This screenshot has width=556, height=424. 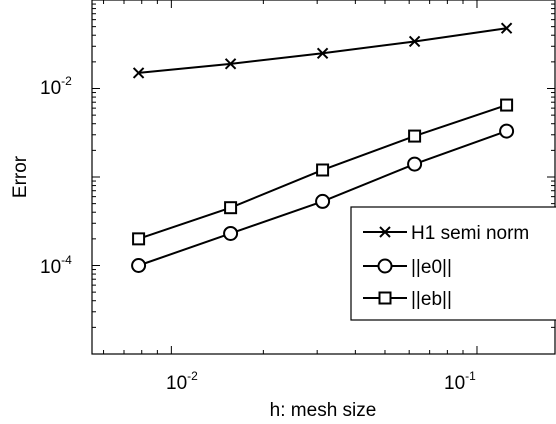 I want to click on x-axis-label: h: mesh size, so click(x=323, y=410).